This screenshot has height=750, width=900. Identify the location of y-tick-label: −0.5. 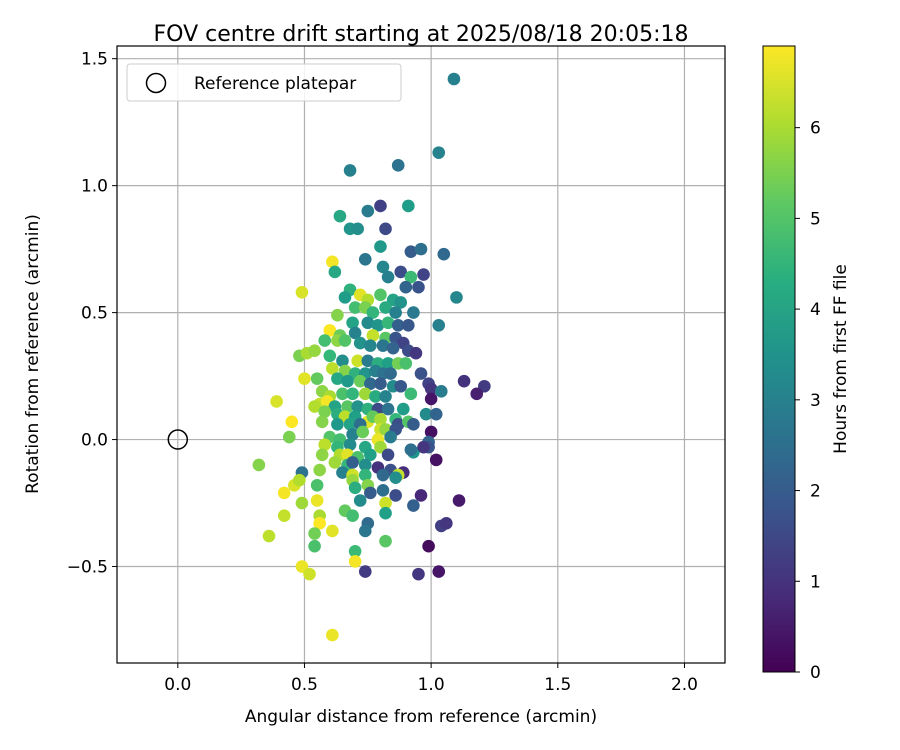
(87, 568).